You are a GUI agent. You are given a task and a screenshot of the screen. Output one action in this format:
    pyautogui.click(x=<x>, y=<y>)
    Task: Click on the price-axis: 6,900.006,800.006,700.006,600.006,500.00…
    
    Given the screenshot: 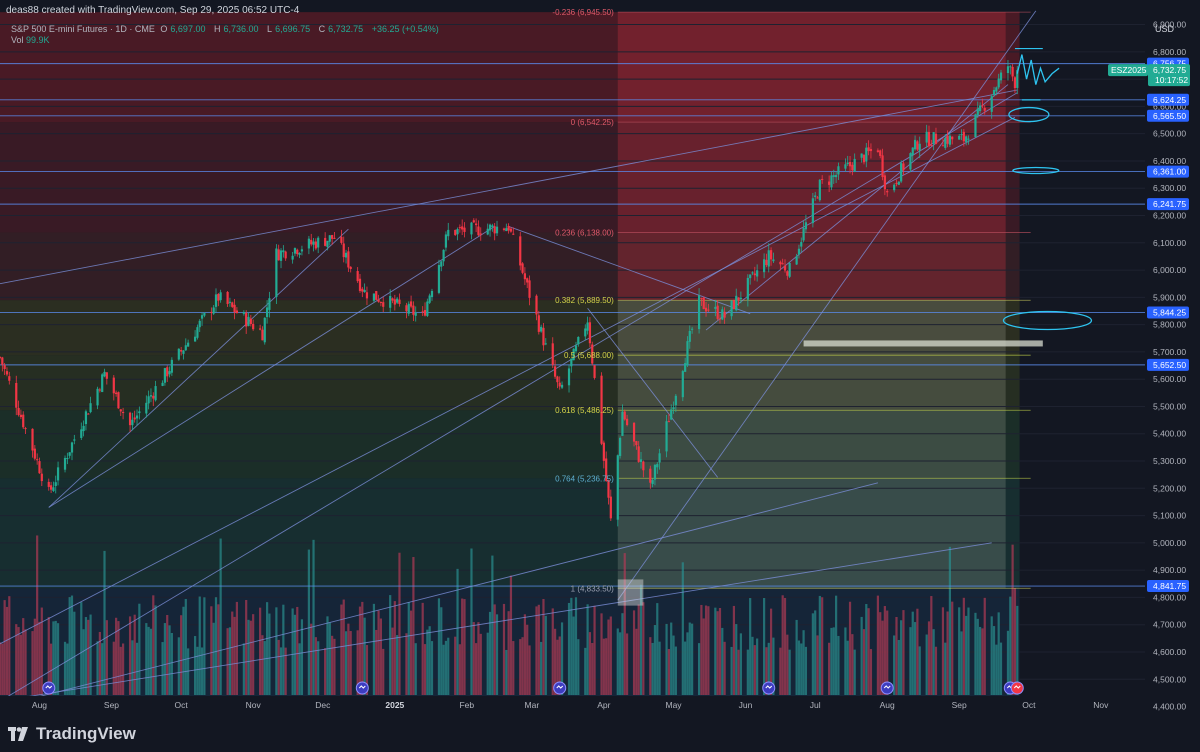 What is the action you would take?
    pyautogui.click(x=1154, y=356)
    